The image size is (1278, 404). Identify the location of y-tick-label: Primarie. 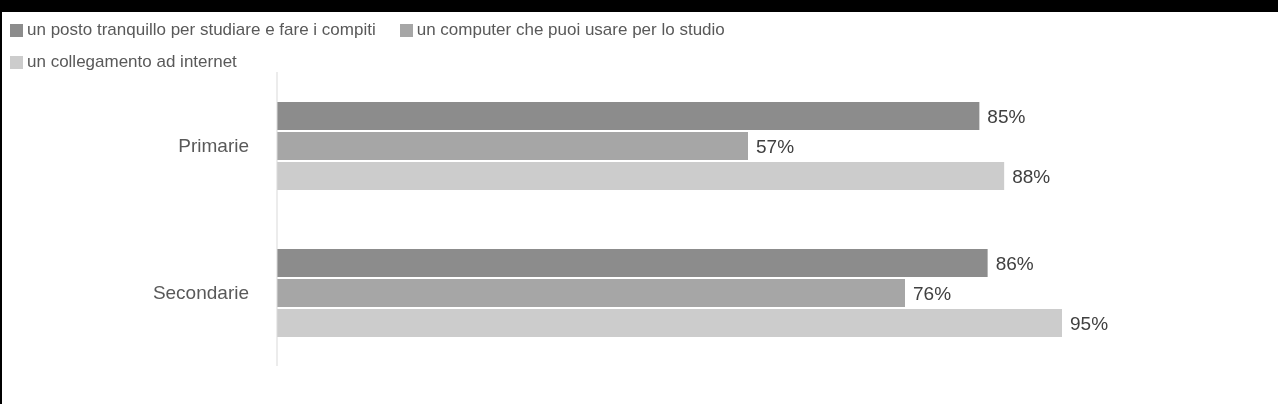
(213, 146).